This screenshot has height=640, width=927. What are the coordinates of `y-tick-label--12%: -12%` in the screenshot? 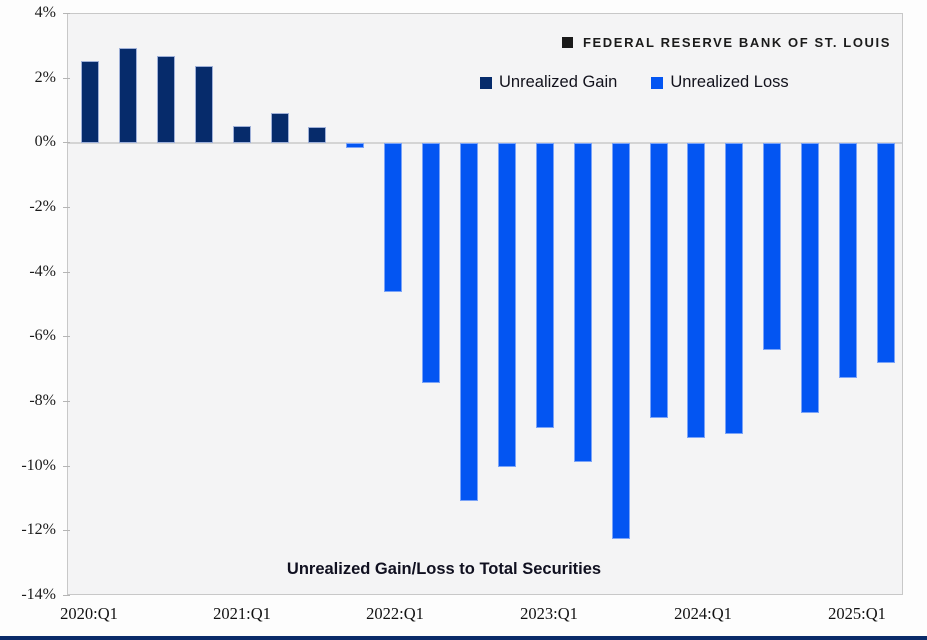 It's located at (38, 530).